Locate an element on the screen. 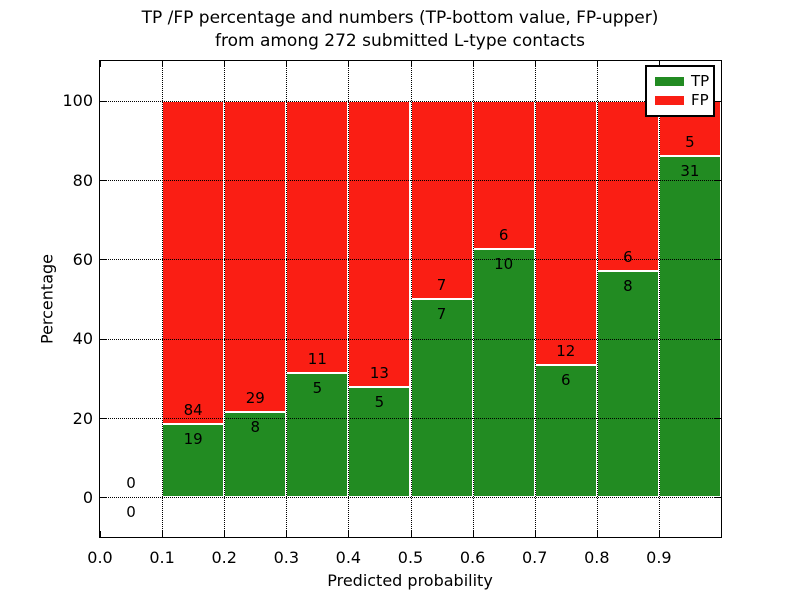 Image resolution: width=800 pixels, height=600 pixels. y-tick-label: 100 is located at coordinates (77, 101).